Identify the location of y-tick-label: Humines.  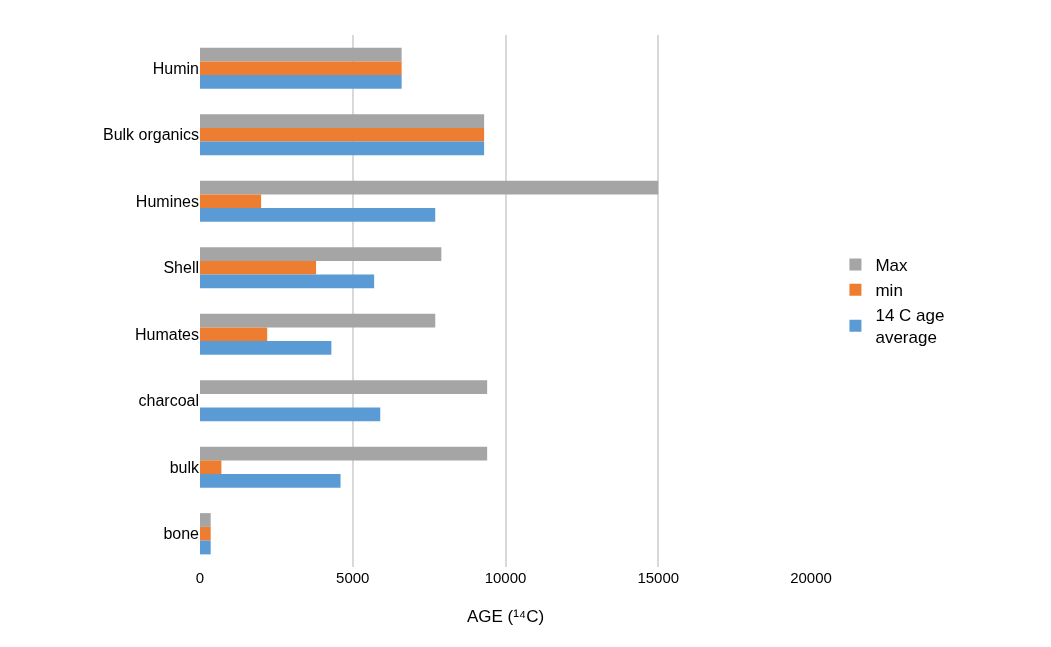
(167, 201).